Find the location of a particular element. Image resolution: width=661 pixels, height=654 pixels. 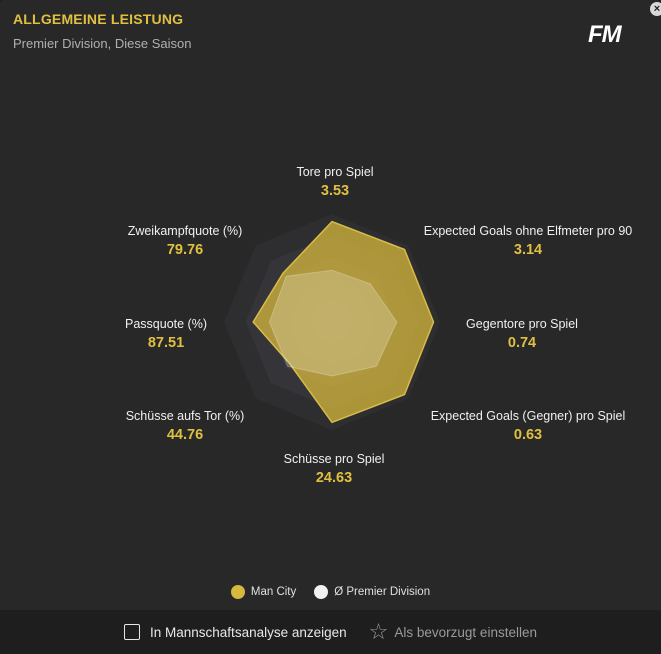

set-as-favorite-button: ☆ Als bevorzugt einstellen is located at coordinates (453, 632).